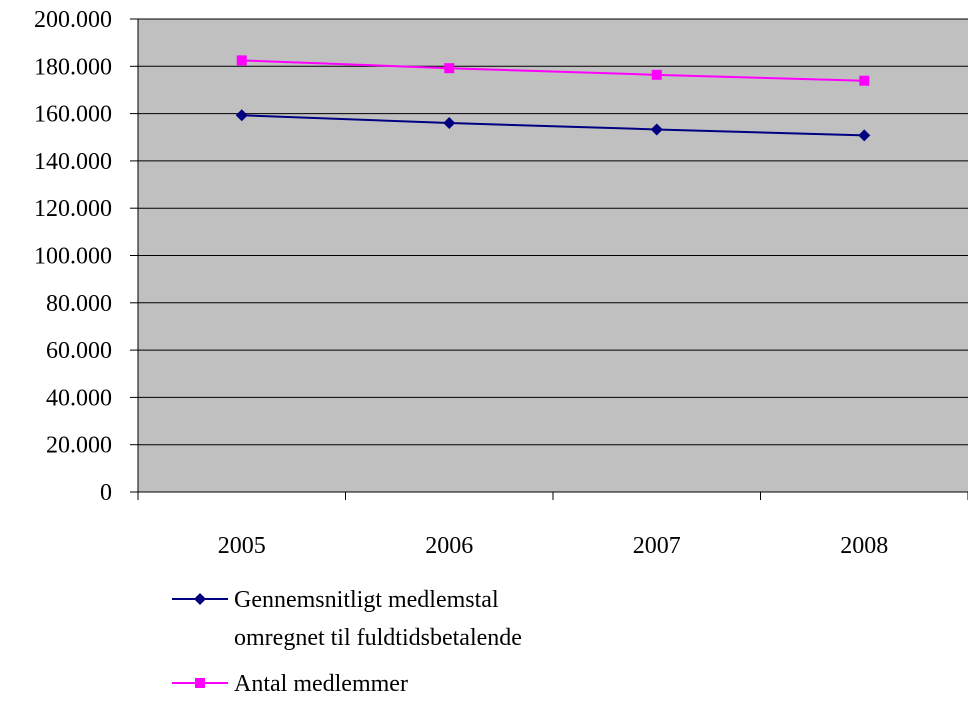  What do you see at coordinates (73, 115) in the screenshot?
I see `y-tick-label: 160.000` at bounding box center [73, 115].